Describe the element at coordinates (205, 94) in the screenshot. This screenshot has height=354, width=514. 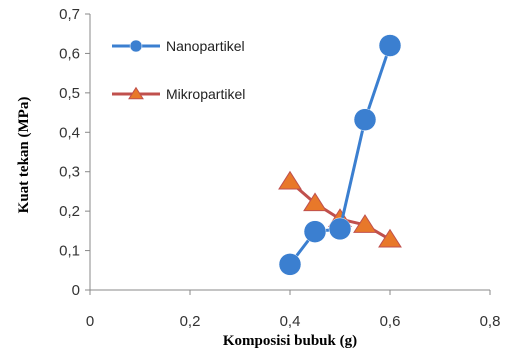
I see `legend-label: Mikropartikel` at that location.